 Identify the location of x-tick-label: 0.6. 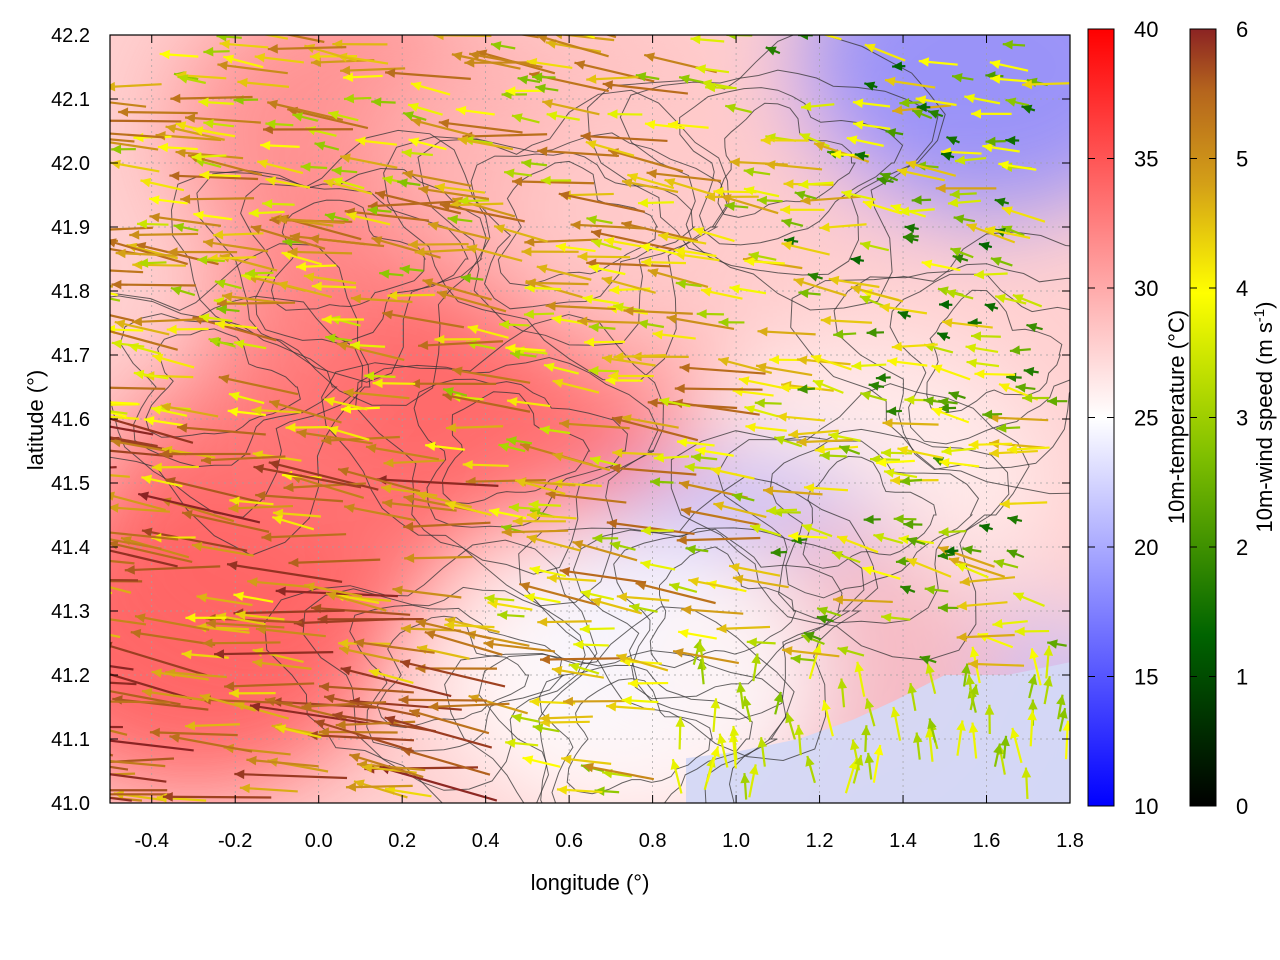
(569, 841).